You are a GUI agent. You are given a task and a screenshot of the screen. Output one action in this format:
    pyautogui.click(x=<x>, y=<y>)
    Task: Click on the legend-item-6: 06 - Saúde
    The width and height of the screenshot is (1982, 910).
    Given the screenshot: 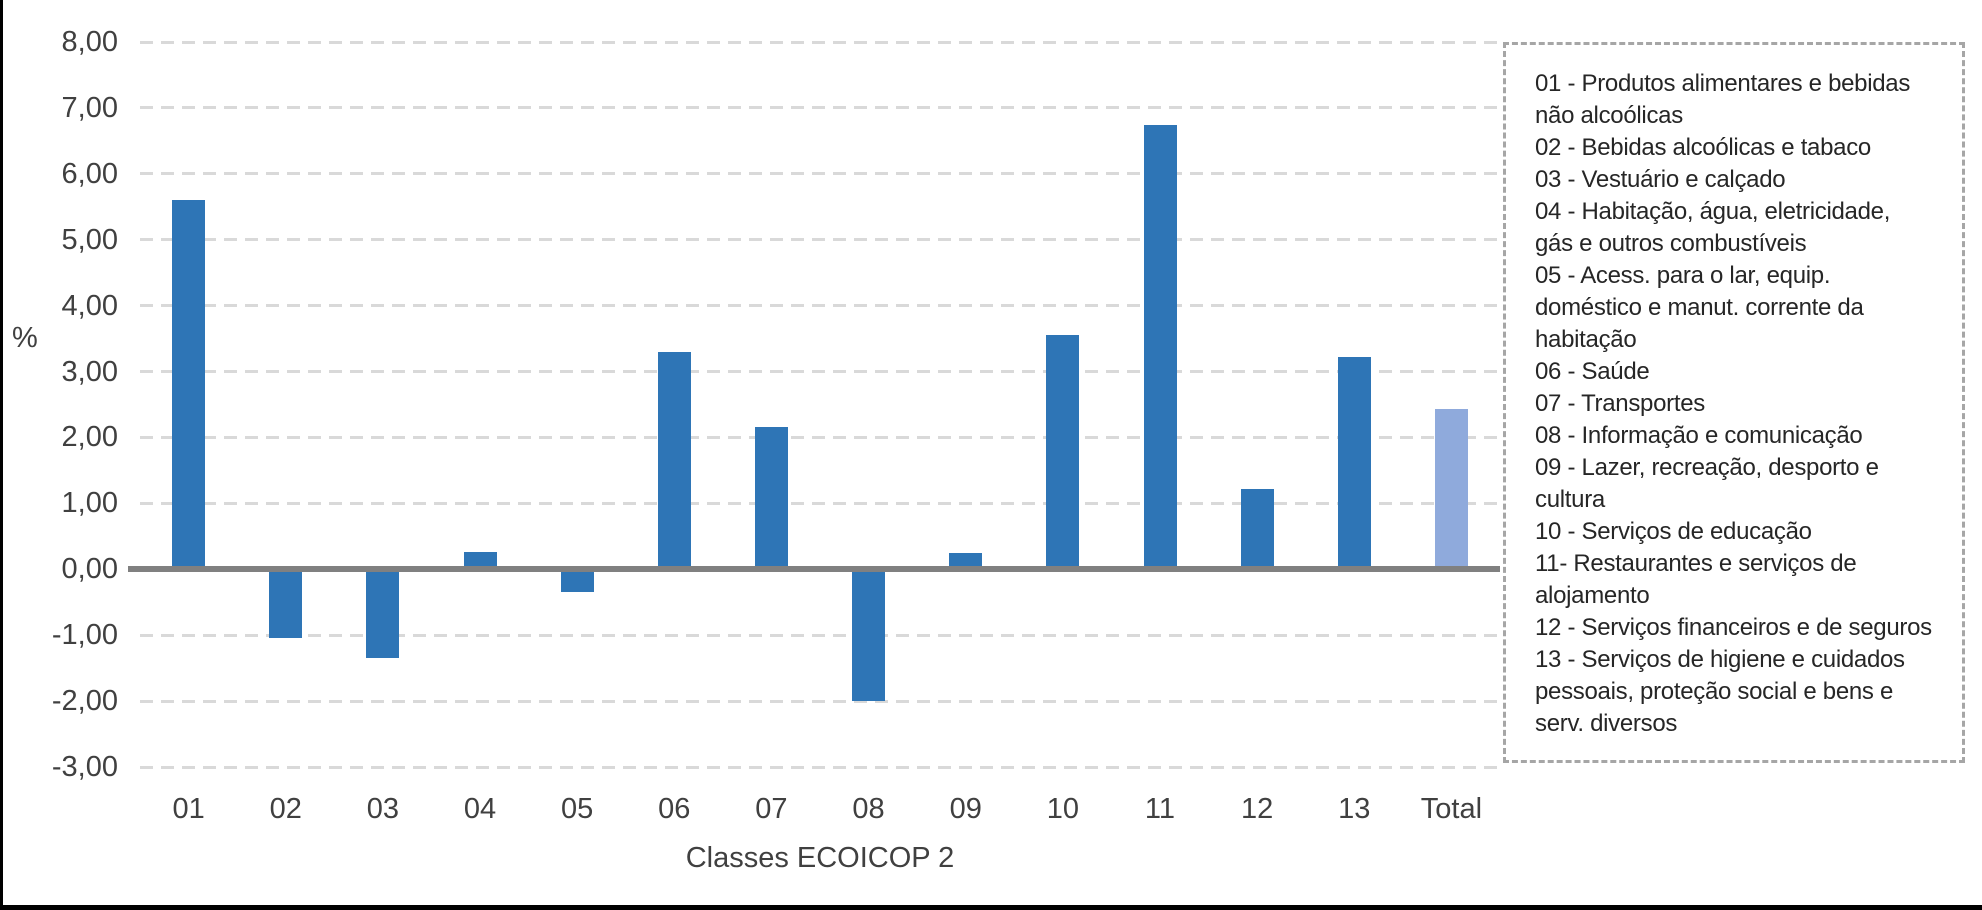 What is the action you would take?
    pyautogui.click(x=1592, y=371)
    